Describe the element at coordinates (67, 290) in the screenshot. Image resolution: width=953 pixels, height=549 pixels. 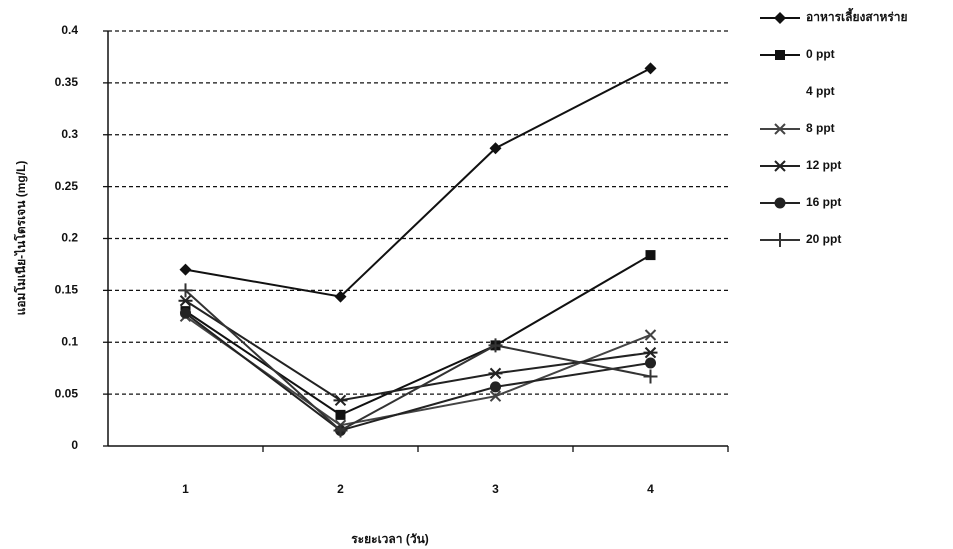
I see `y-tick-label: 0.15` at that location.